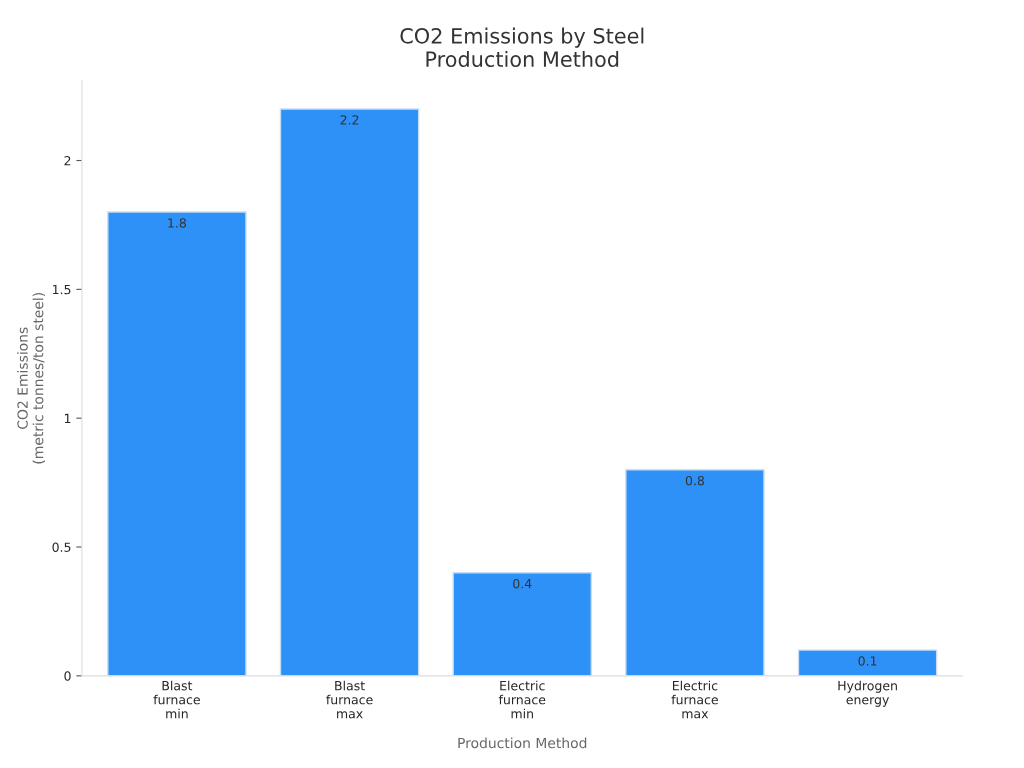 This screenshot has height=768, width=1024. Describe the element at coordinates (522, 743) in the screenshot. I see `x-axis-title: Production Method` at that location.